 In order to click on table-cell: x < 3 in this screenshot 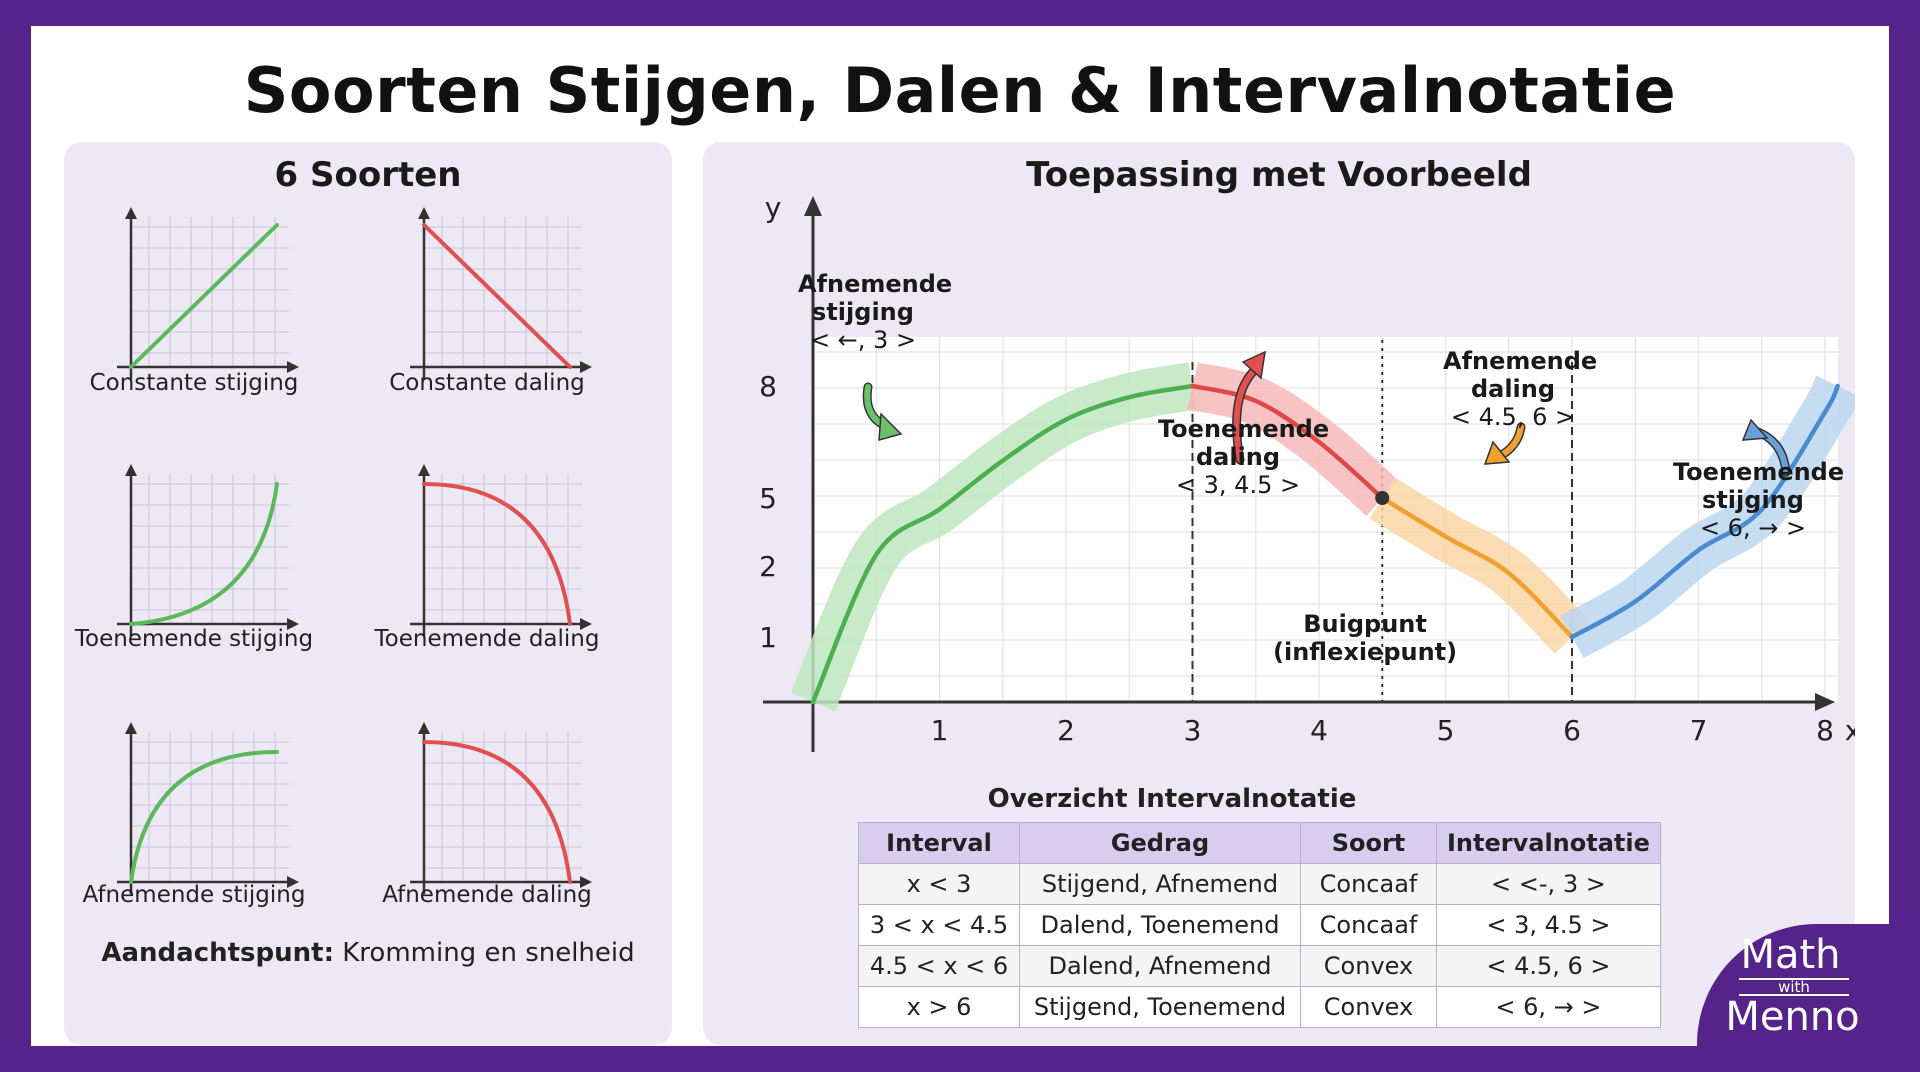, I will do `click(939, 884)`.